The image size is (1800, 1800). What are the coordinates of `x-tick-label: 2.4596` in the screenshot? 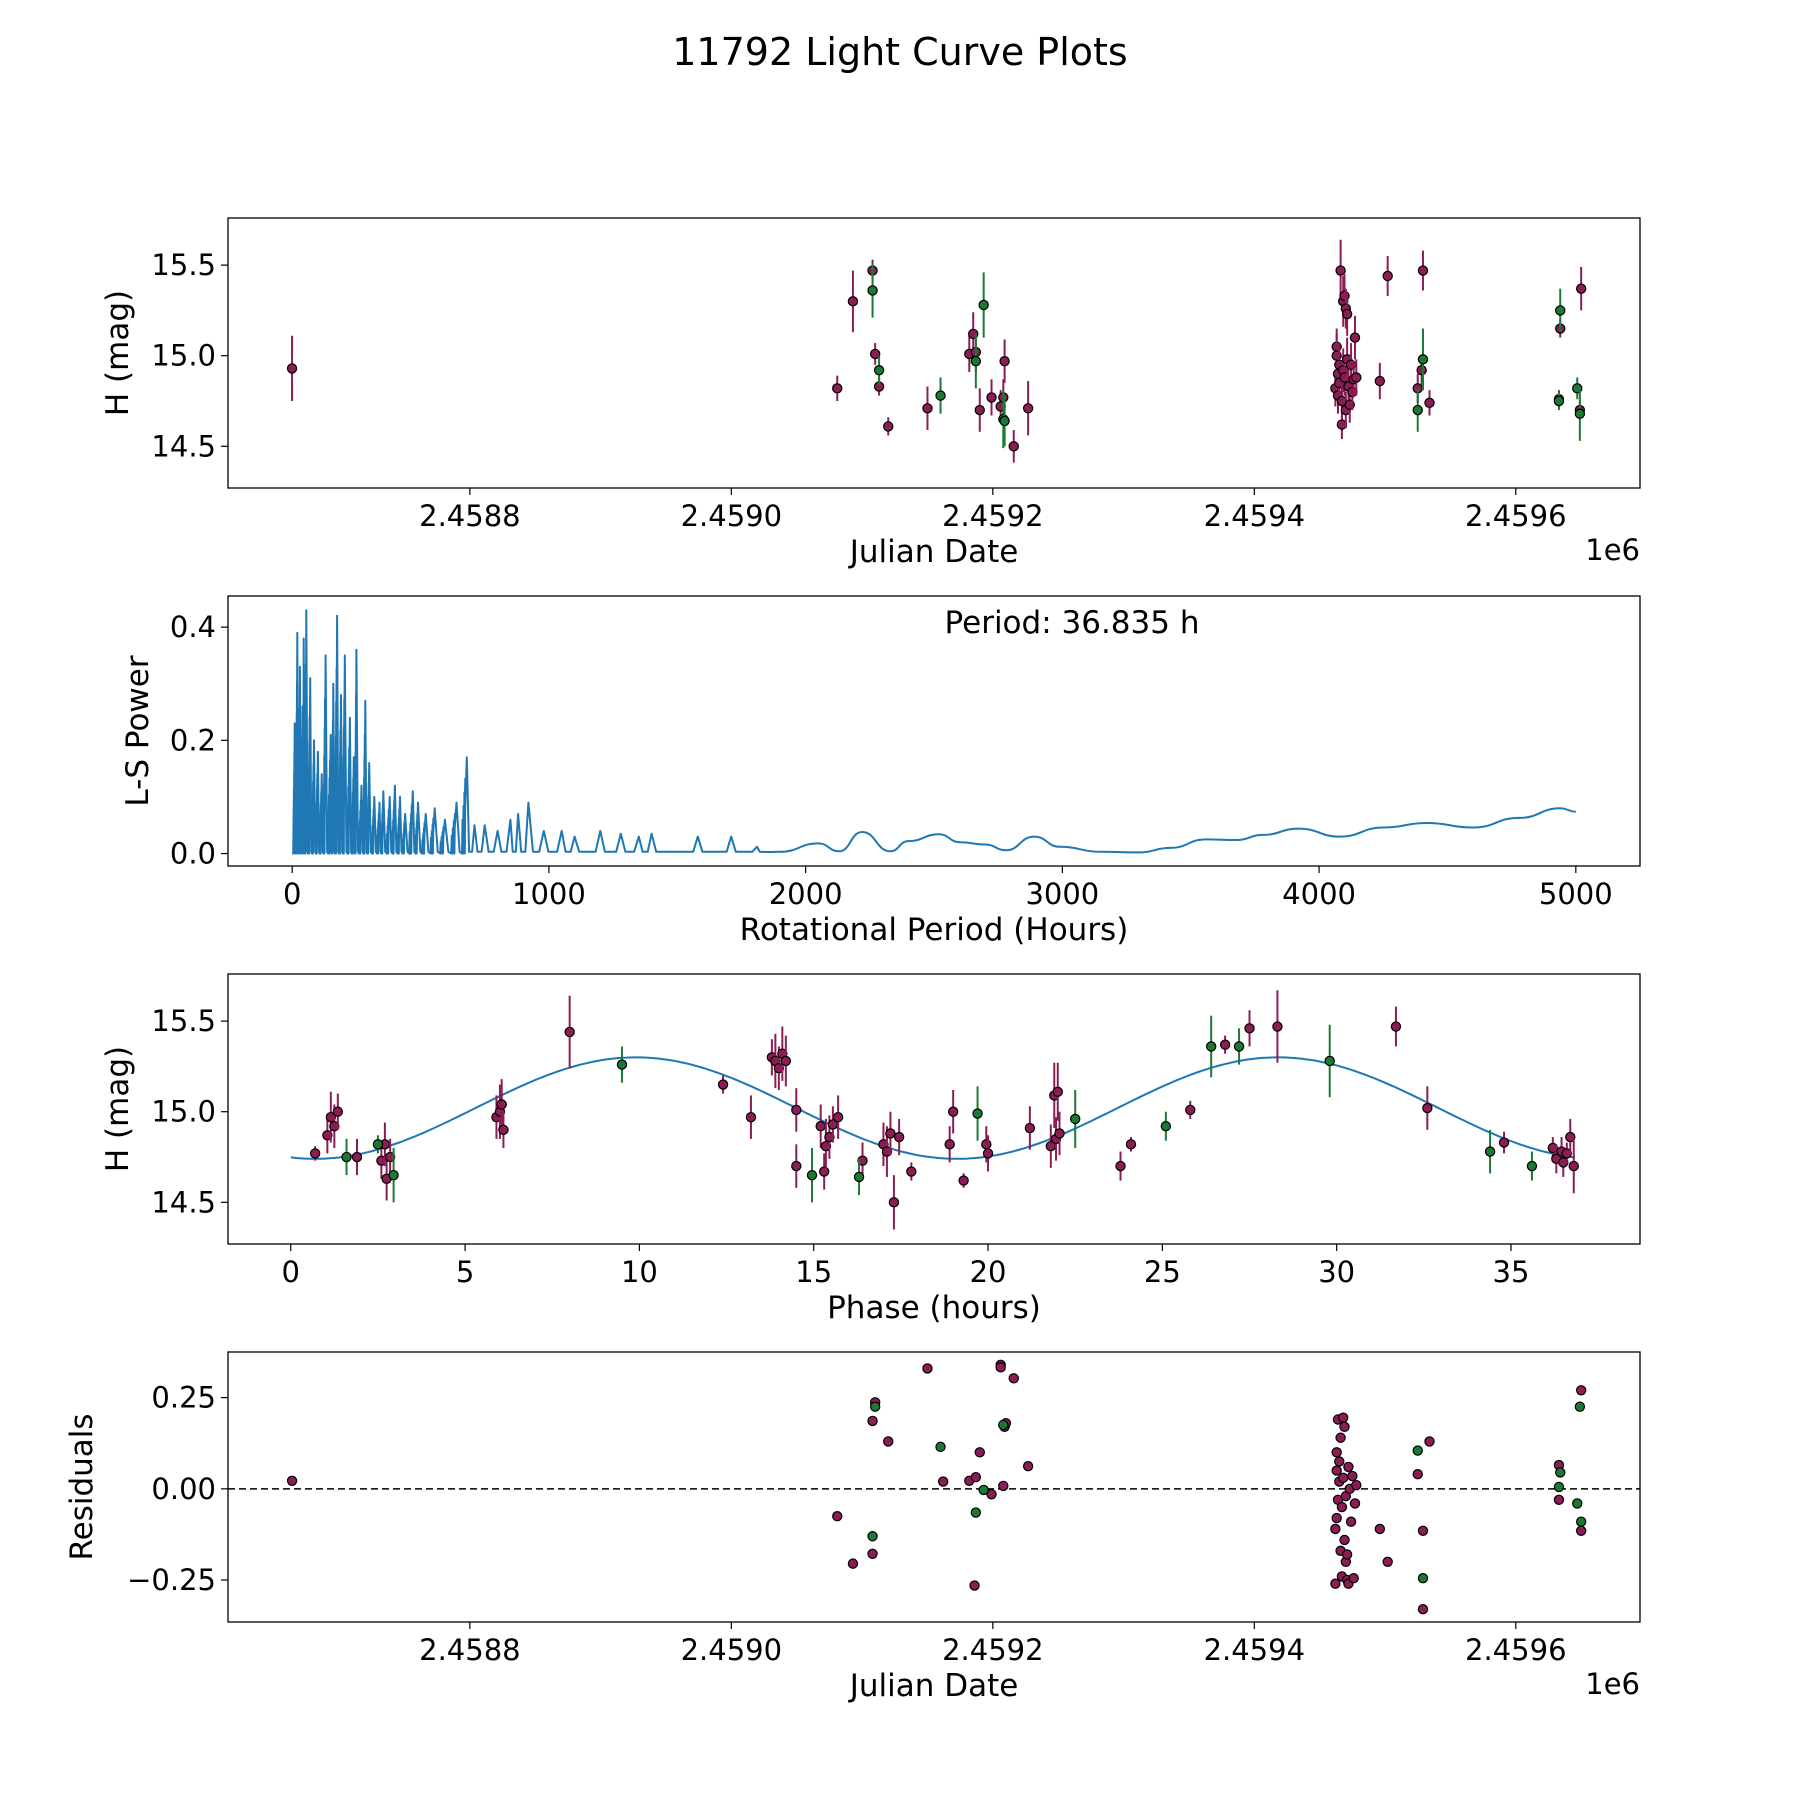 It's located at (1515, 516).